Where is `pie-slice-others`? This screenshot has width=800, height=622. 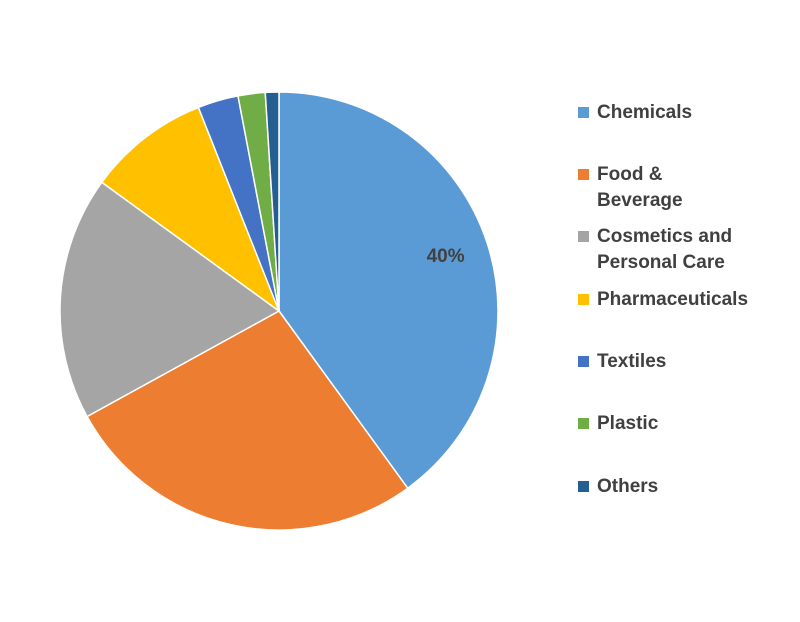
pie-slice-others is located at coordinates (272, 201).